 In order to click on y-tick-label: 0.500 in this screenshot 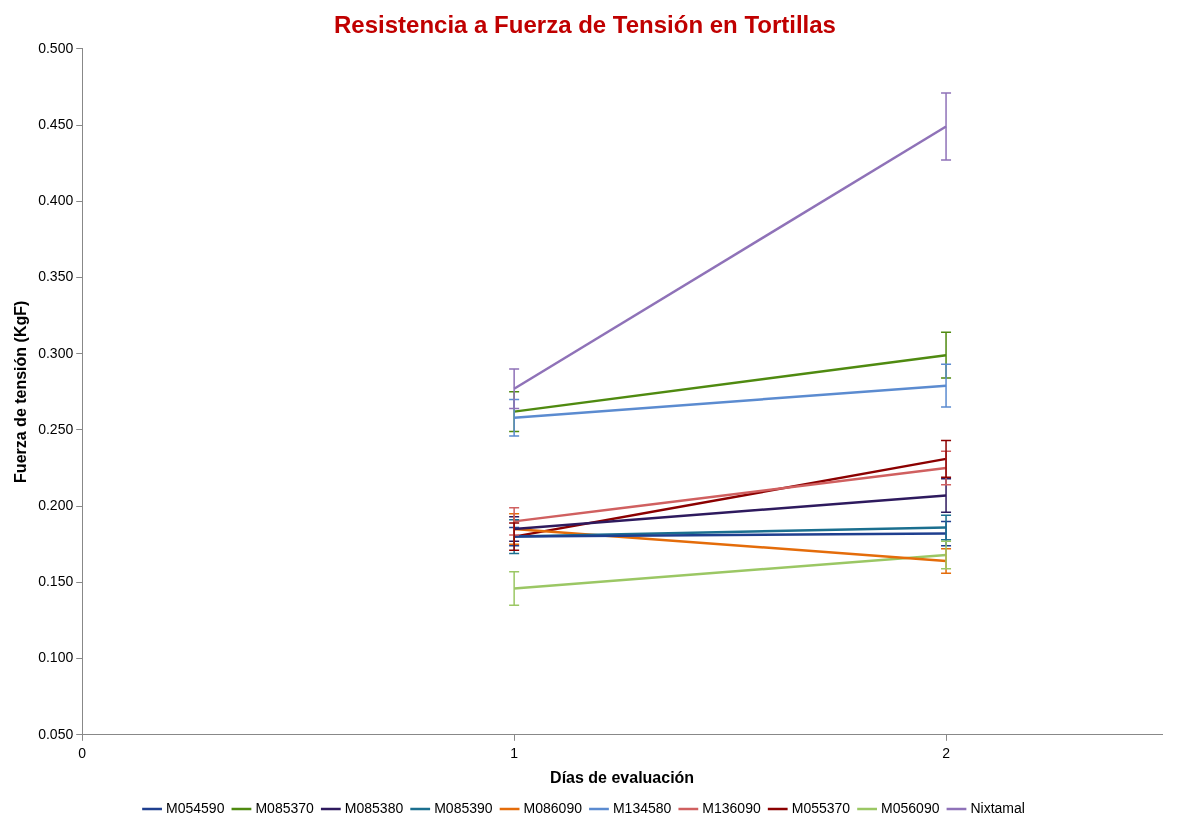, I will do `click(56, 47)`.